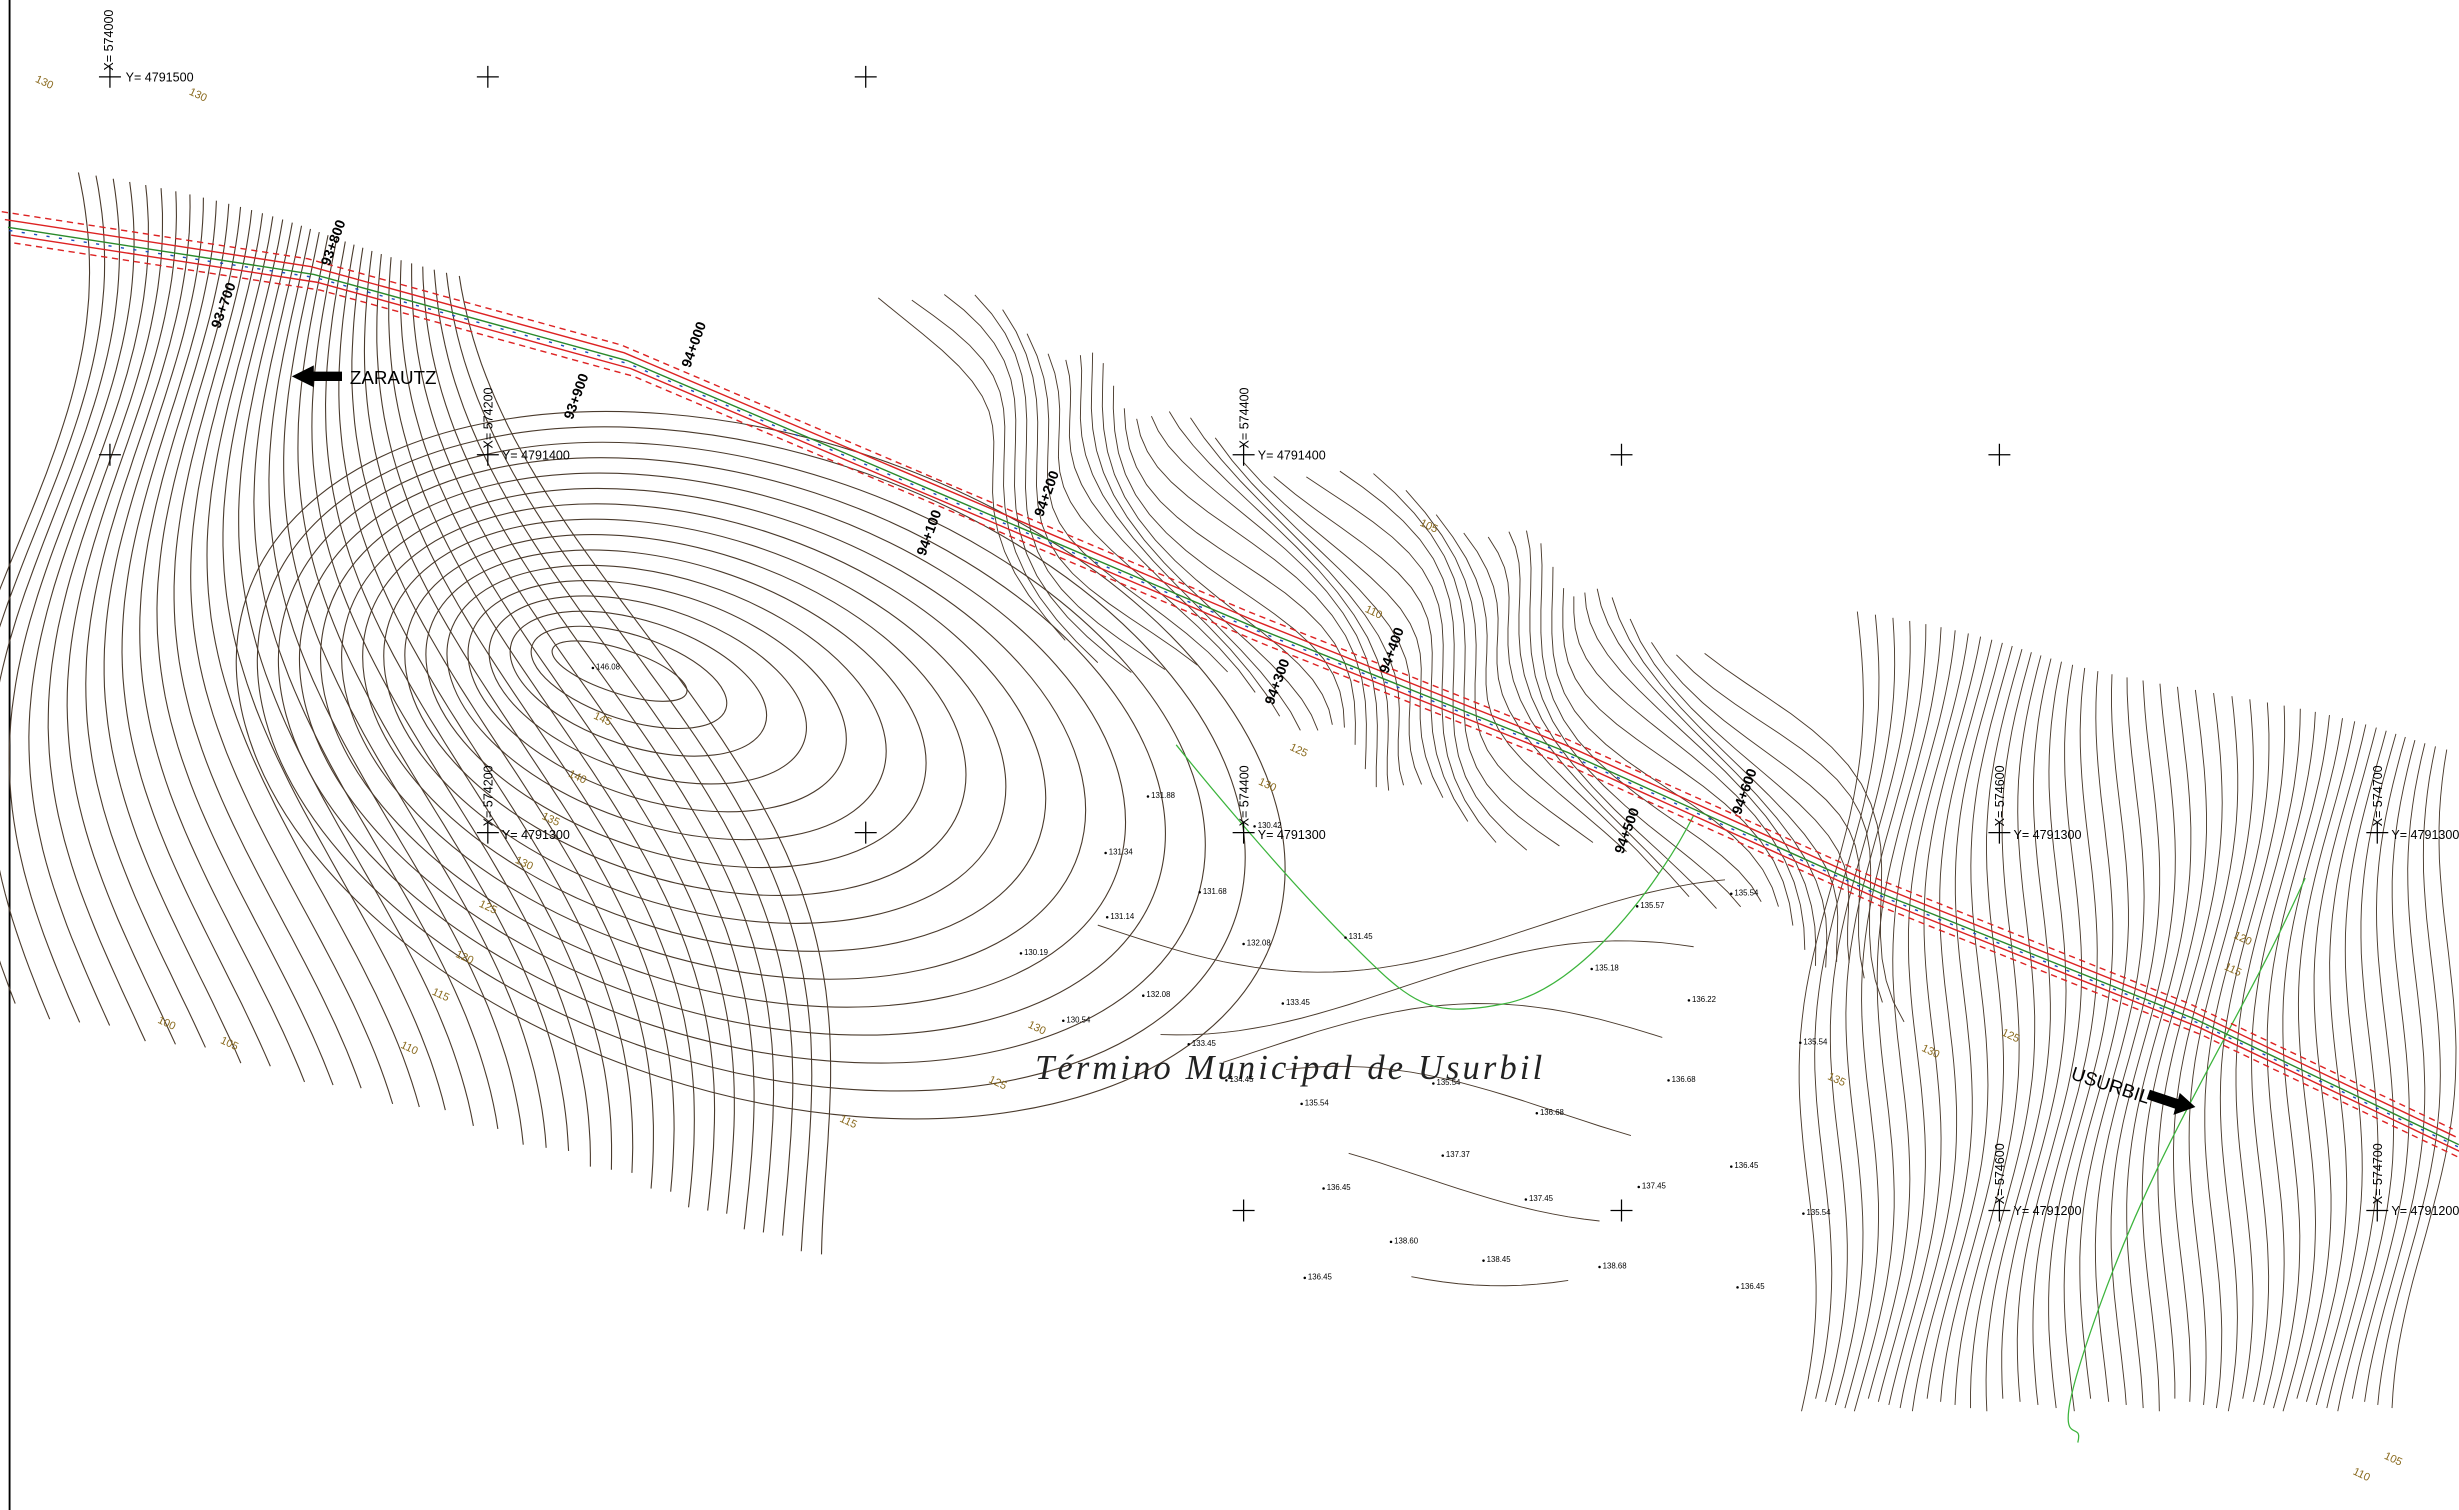 The width and height of the screenshot is (2459, 1510). I want to click on municipality-title: Término Municipal de Usurbil, so click(1290, 1068).